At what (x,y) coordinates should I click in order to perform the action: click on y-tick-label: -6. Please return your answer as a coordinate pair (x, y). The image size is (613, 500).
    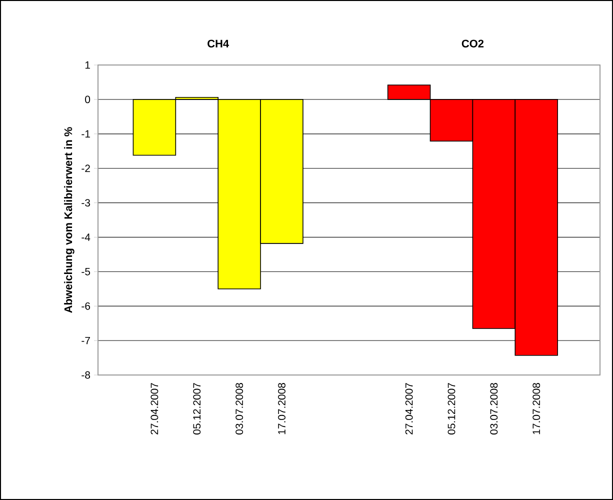
    Looking at the image, I should click on (86, 306).